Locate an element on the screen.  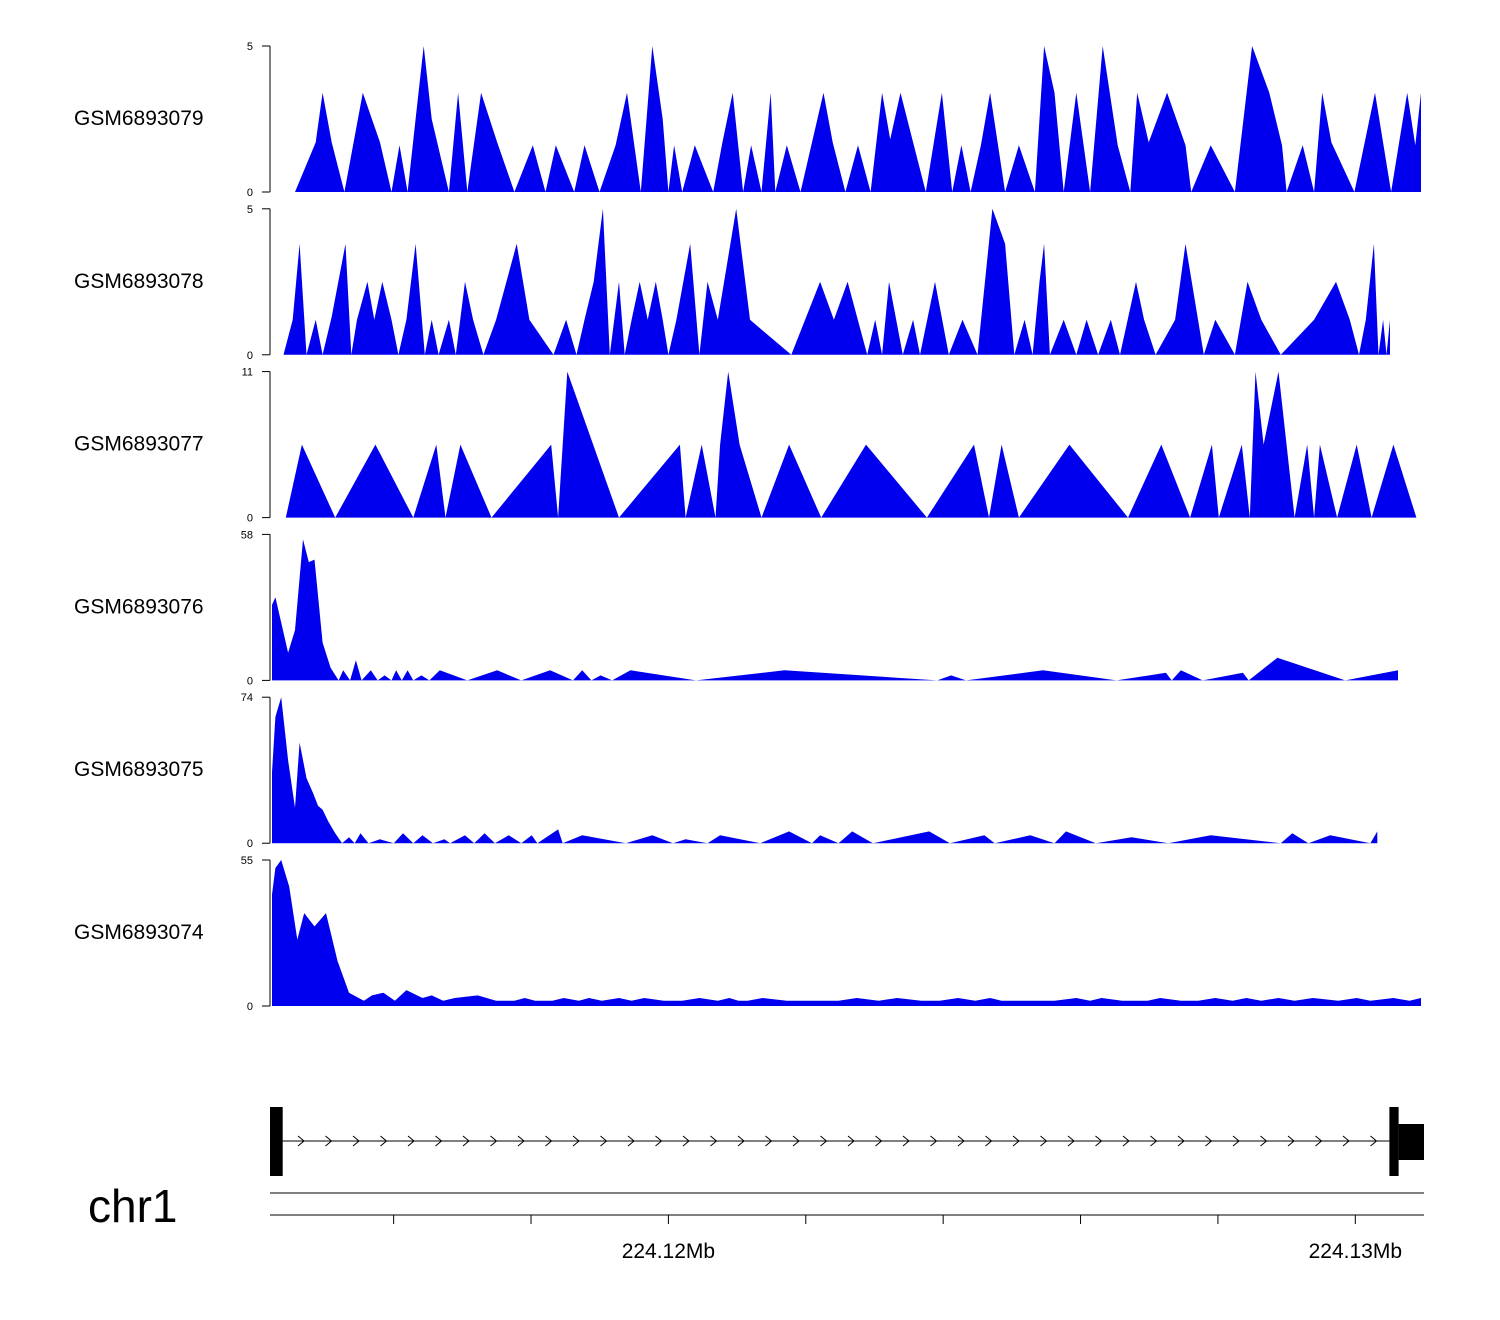
track-GSM6893075: 74 0 GSM6893075 is located at coordinates (726, 771).